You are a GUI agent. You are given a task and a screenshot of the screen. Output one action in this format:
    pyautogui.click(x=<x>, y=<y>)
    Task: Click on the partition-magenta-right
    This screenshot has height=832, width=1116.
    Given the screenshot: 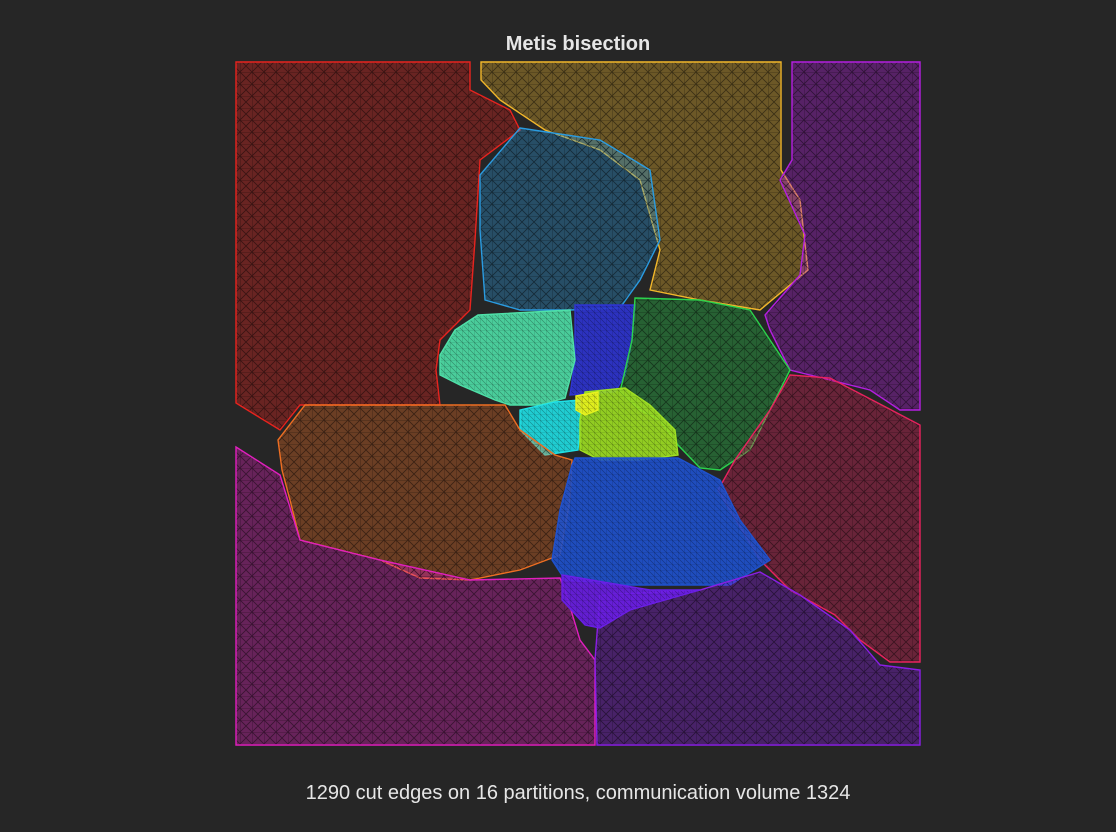 What is the action you would take?
    pyautogui.click(x=842, y=236)
    